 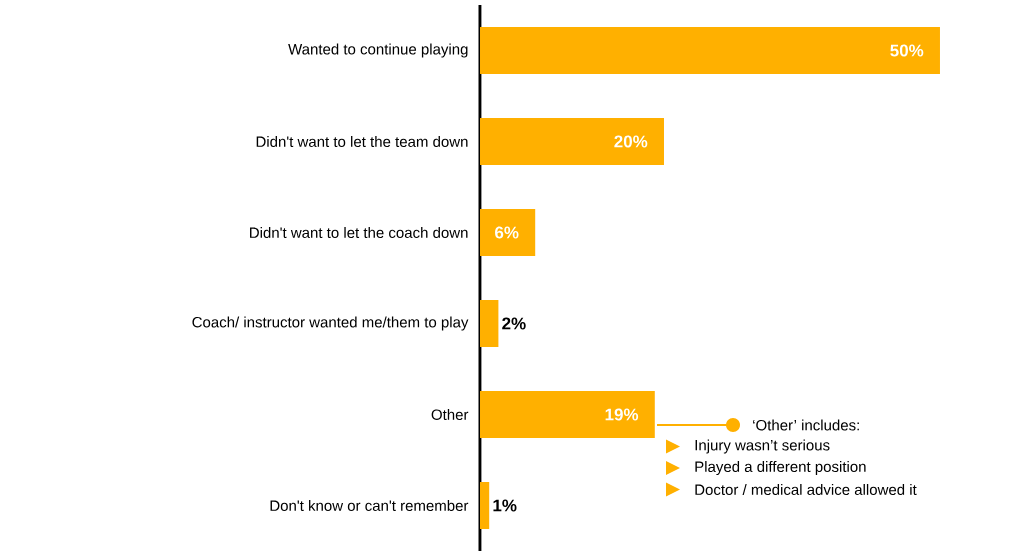 I want to click on annotation: Played a different position, so click(x=780, y=467).